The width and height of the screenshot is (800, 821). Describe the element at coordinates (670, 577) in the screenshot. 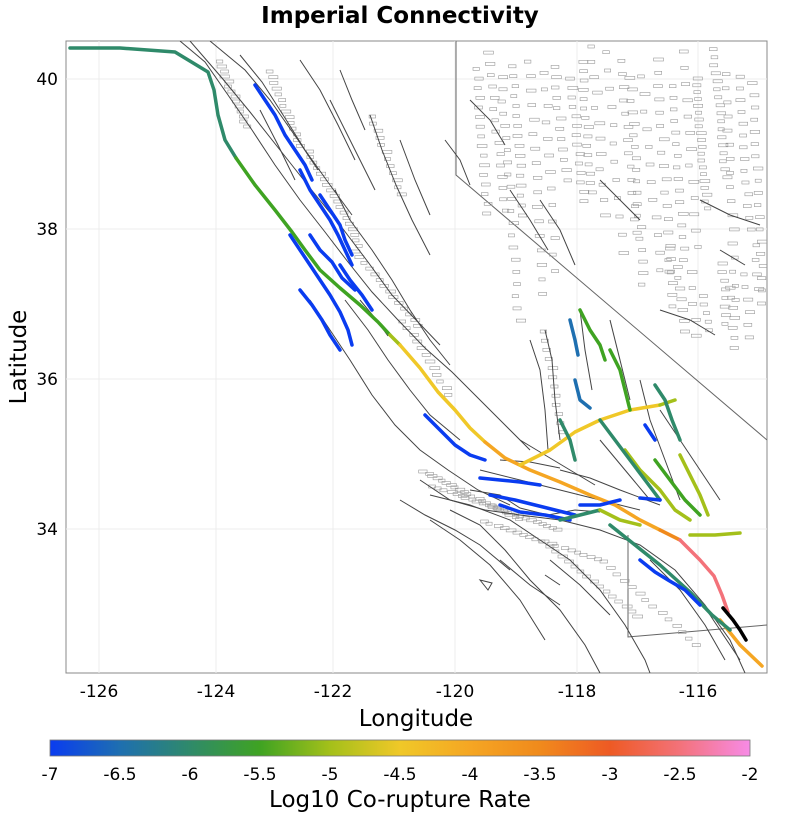

I see `trace-sanjacinto` at that location.